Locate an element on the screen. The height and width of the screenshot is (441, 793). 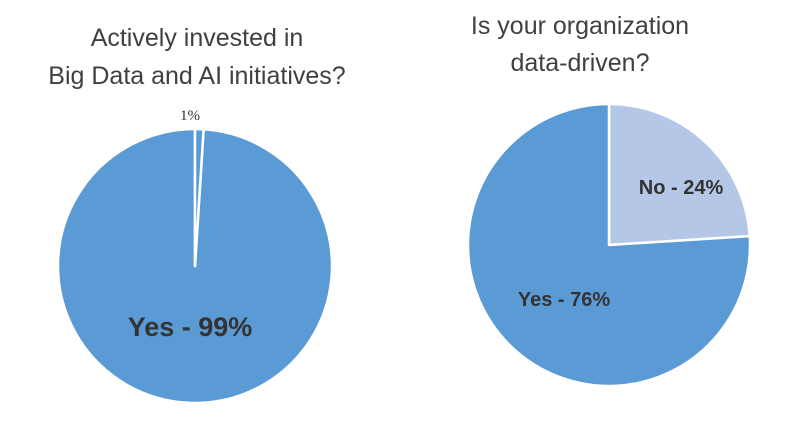
chart-2-label-no: No - 24% is located at coordinates (681, 188).